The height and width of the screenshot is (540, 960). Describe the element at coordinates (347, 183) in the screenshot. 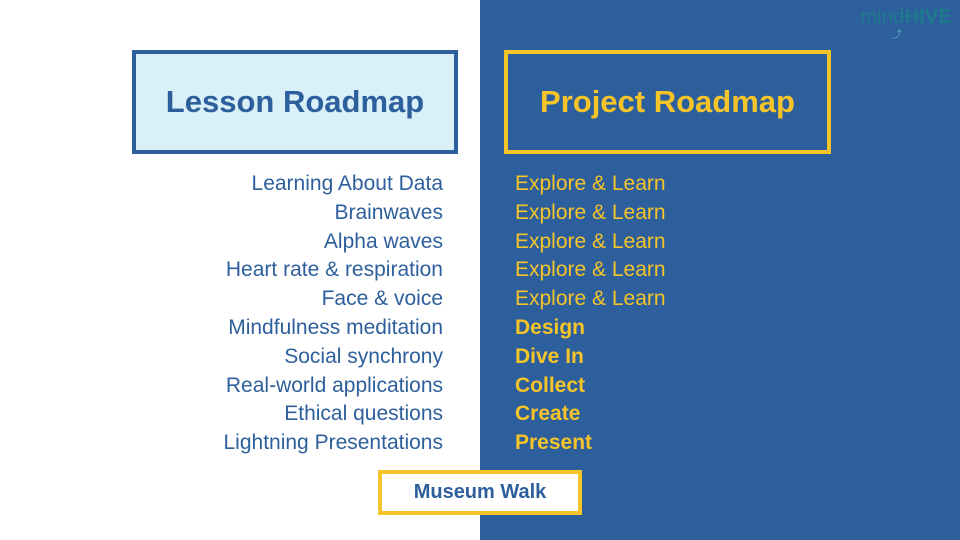

I see `lesson-item: Learning About Data` at that location.